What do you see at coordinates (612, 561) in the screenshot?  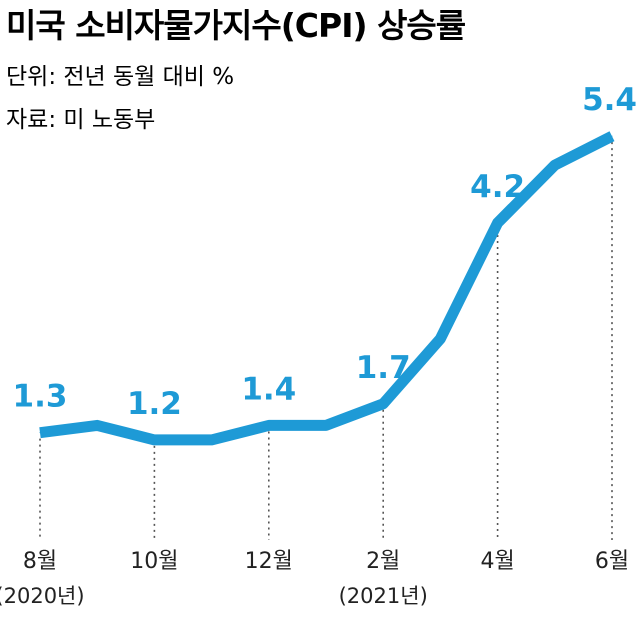 I see `x-tick-label: 6월` at bounding box center [612, 561].